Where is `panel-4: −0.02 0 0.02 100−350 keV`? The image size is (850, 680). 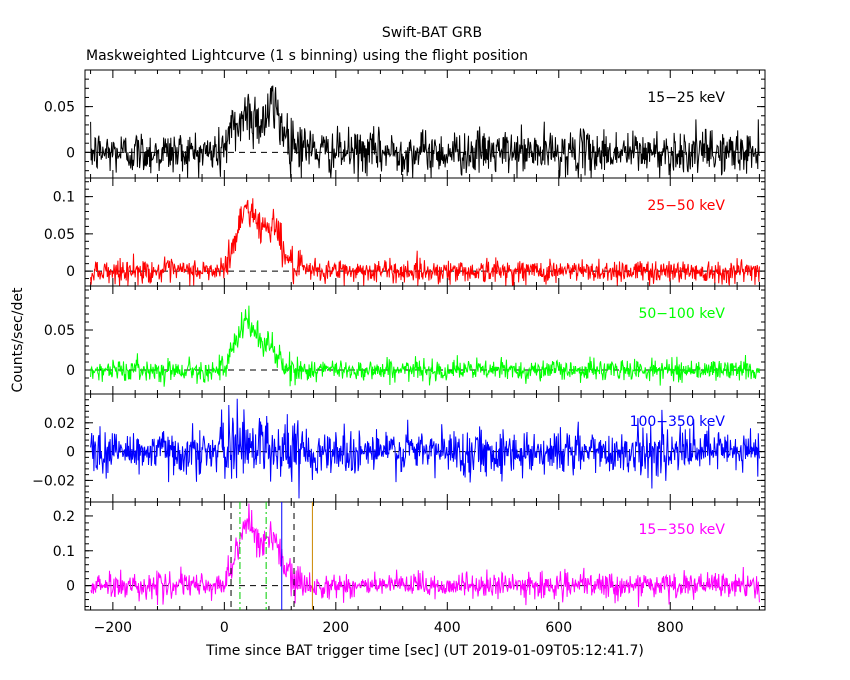
panel-4: −0.02 0 0.02 100−350 keV is located at coordinates (399, 448).